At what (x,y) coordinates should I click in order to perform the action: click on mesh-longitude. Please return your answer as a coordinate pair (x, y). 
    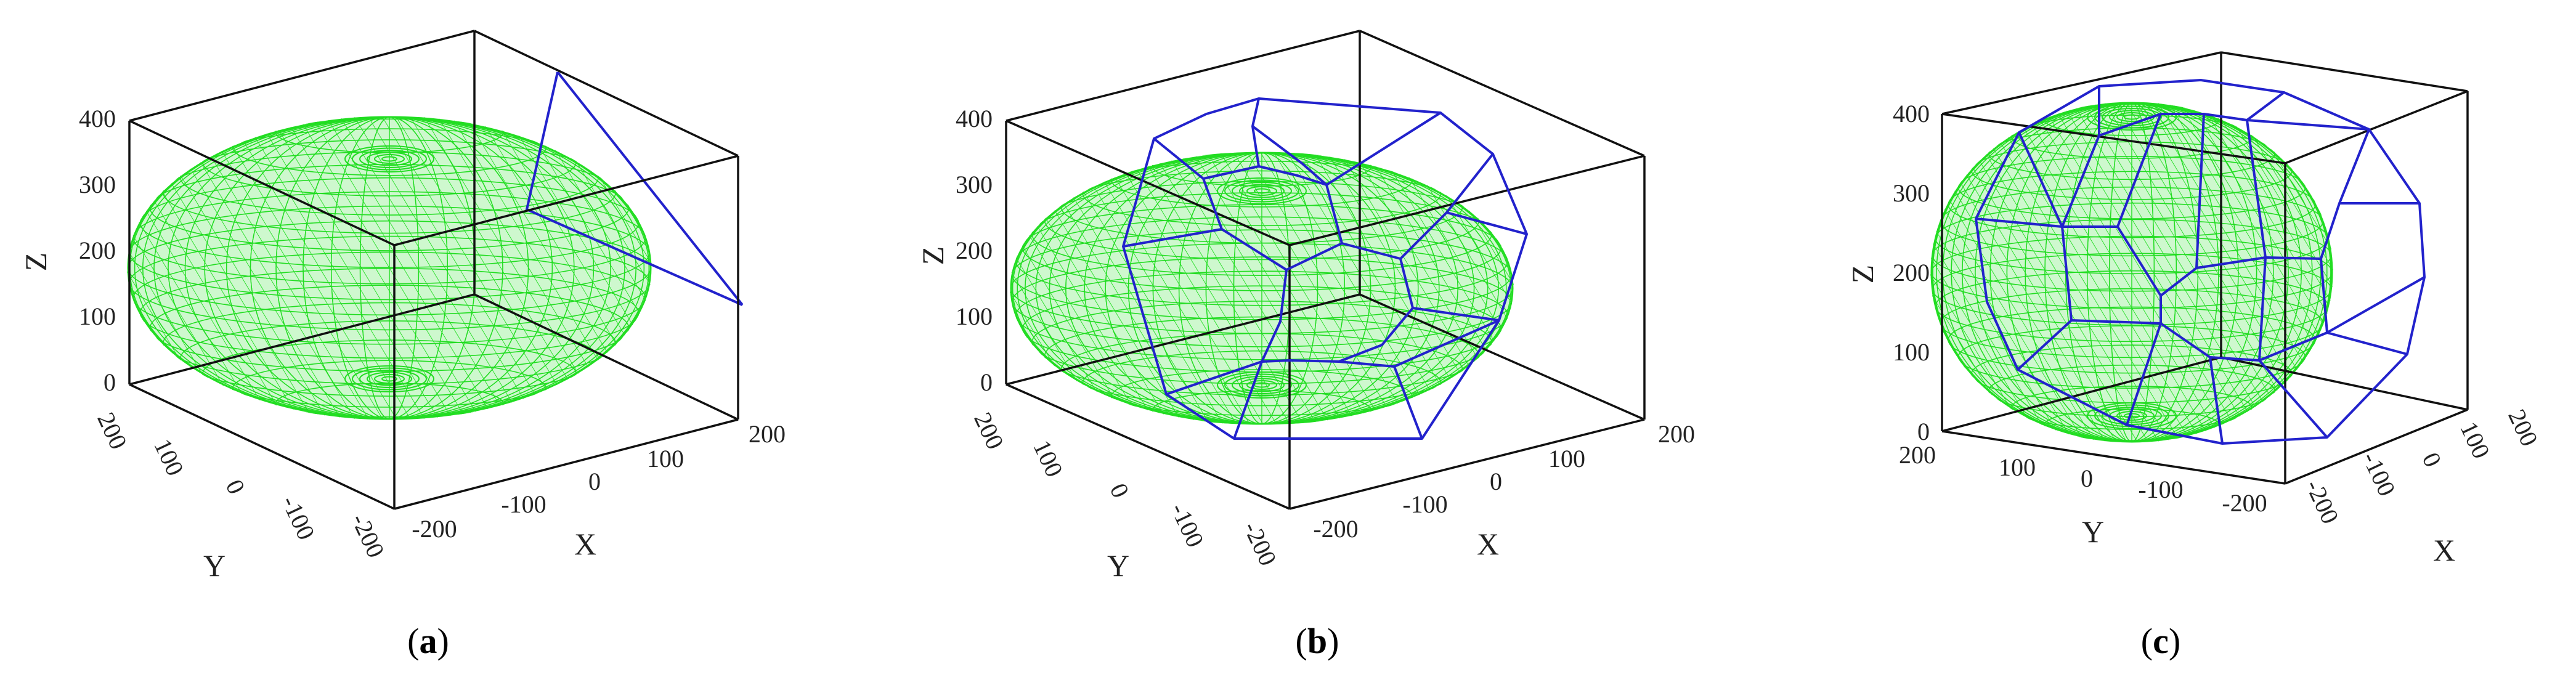
    Looking at the image, I should click on (2131, 272).